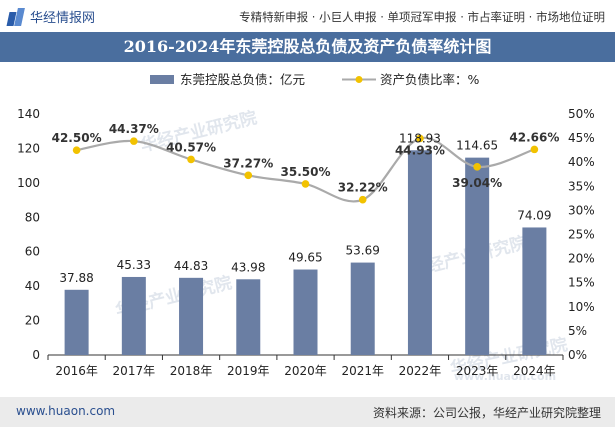  Describe the element at coordinates (577, 331) in the screenshot. I see `y-right-tick-label: 5%` at that location.